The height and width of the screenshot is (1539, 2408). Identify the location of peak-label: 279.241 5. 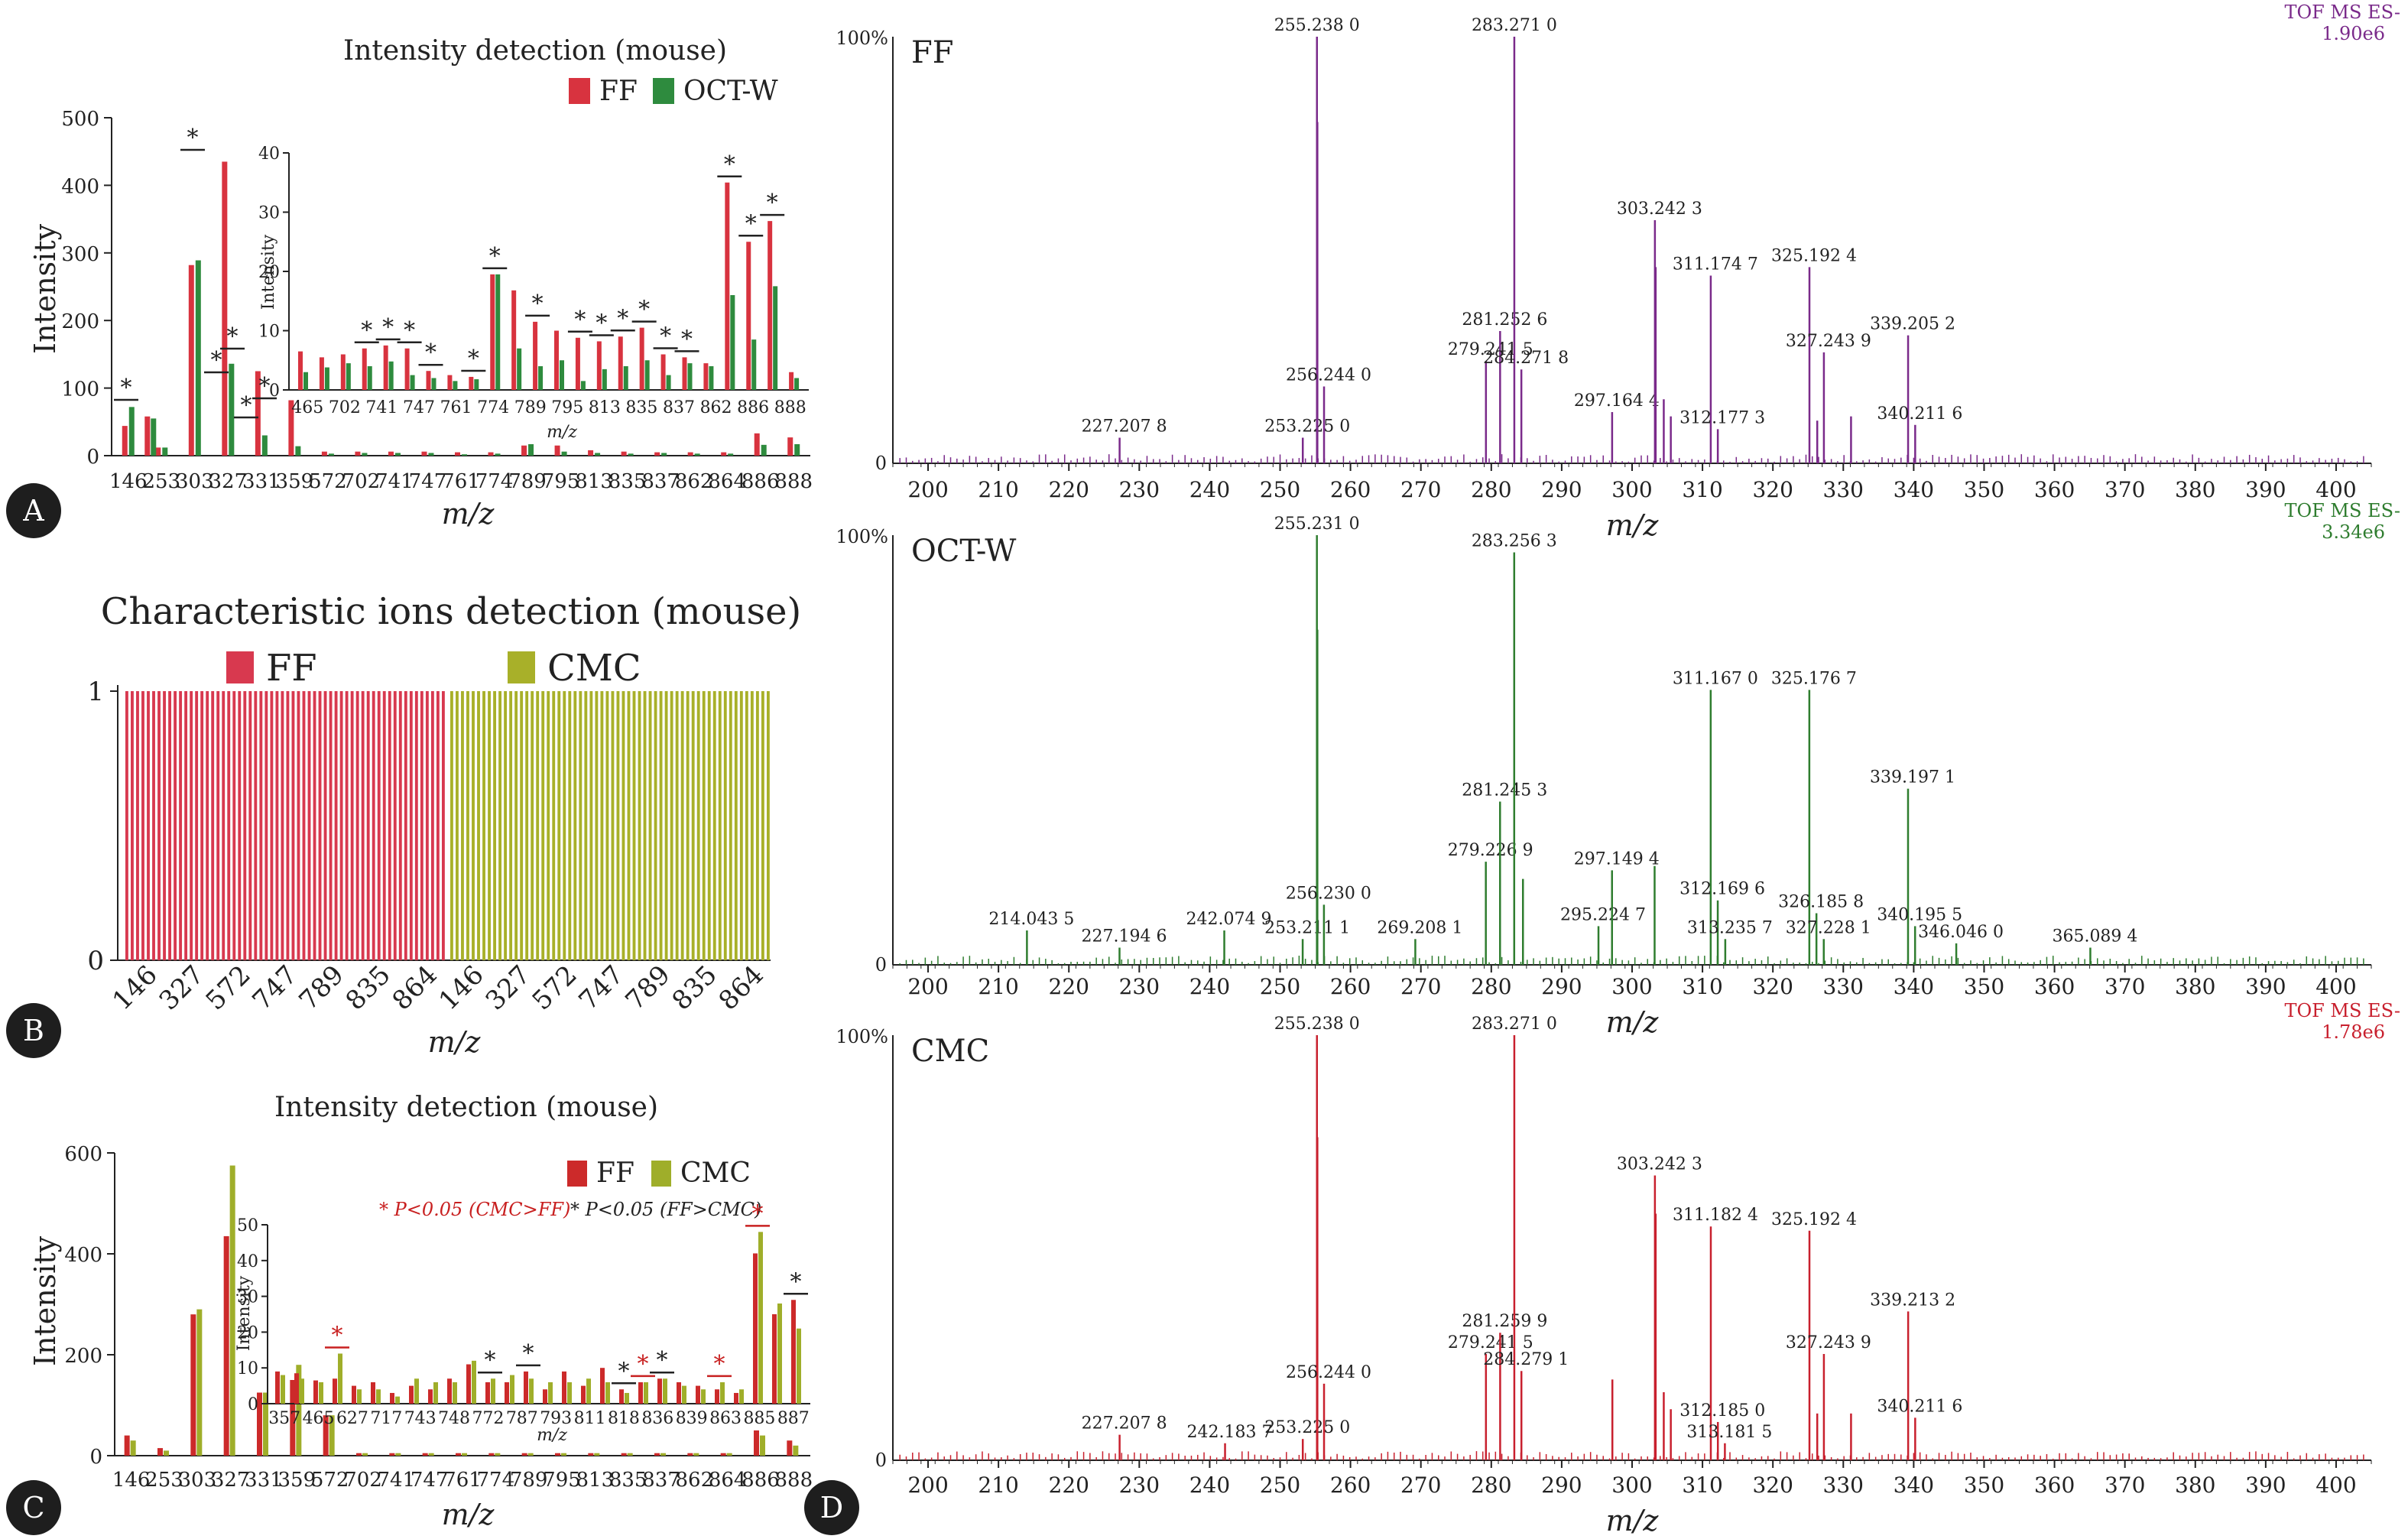
(1491, 1342).